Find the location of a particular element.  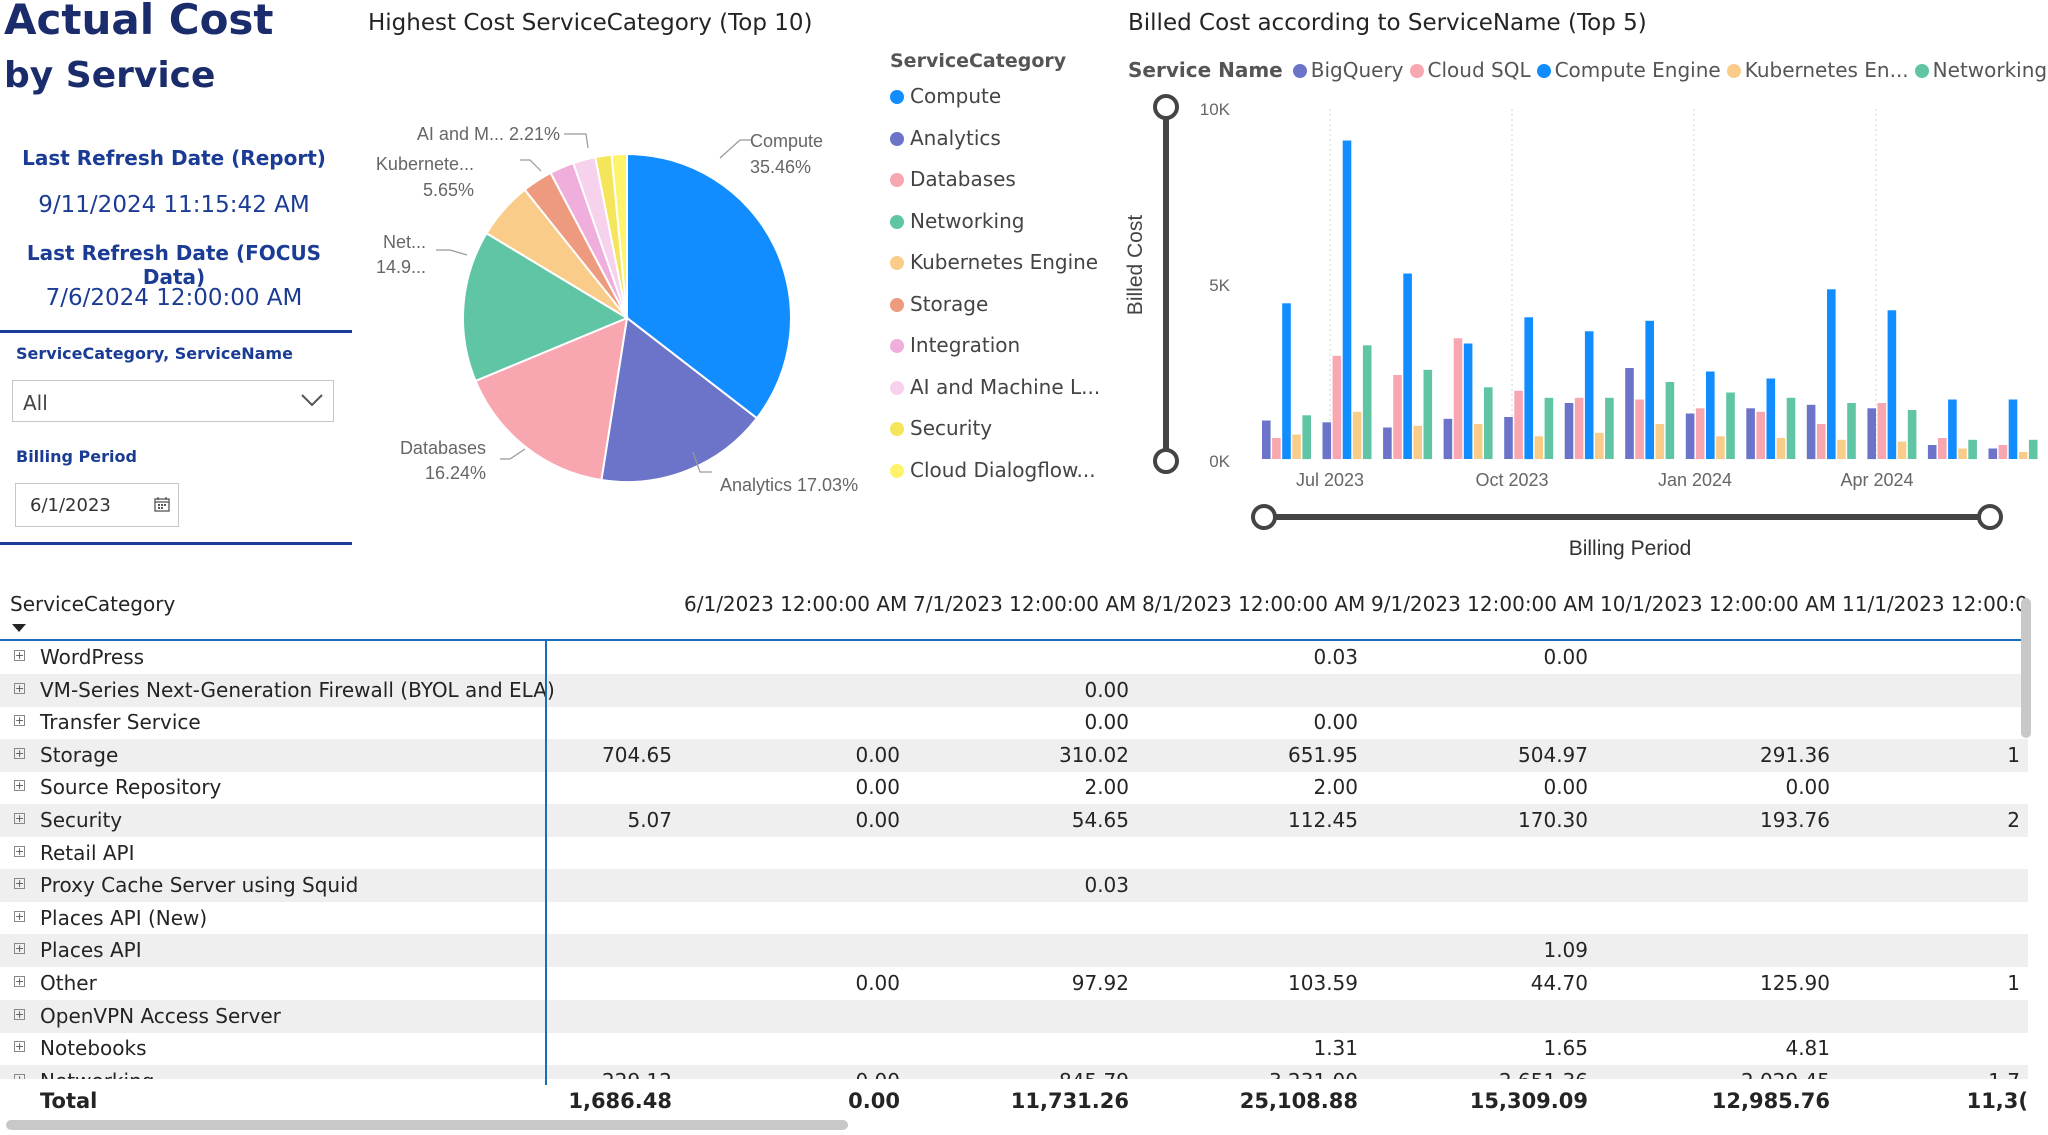

matrix-column-header: 11/1/2023 12:00:0 is located at coordinates (1935, 604).